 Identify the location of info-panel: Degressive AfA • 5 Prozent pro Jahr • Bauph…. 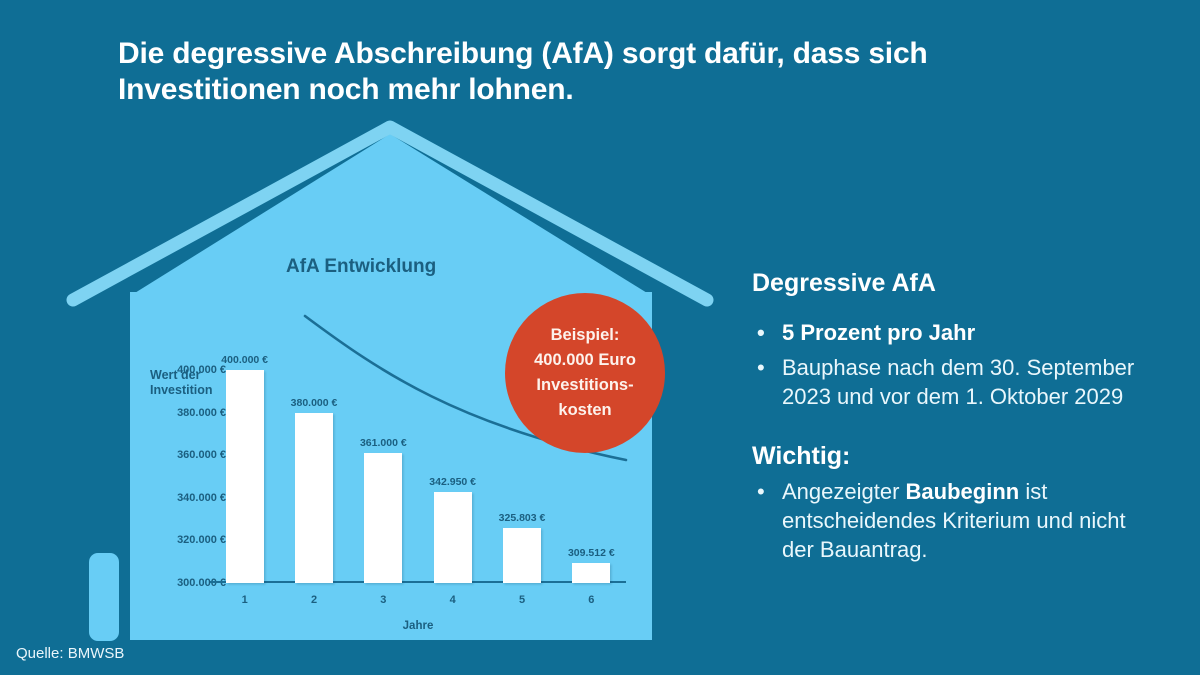
(952, 419).